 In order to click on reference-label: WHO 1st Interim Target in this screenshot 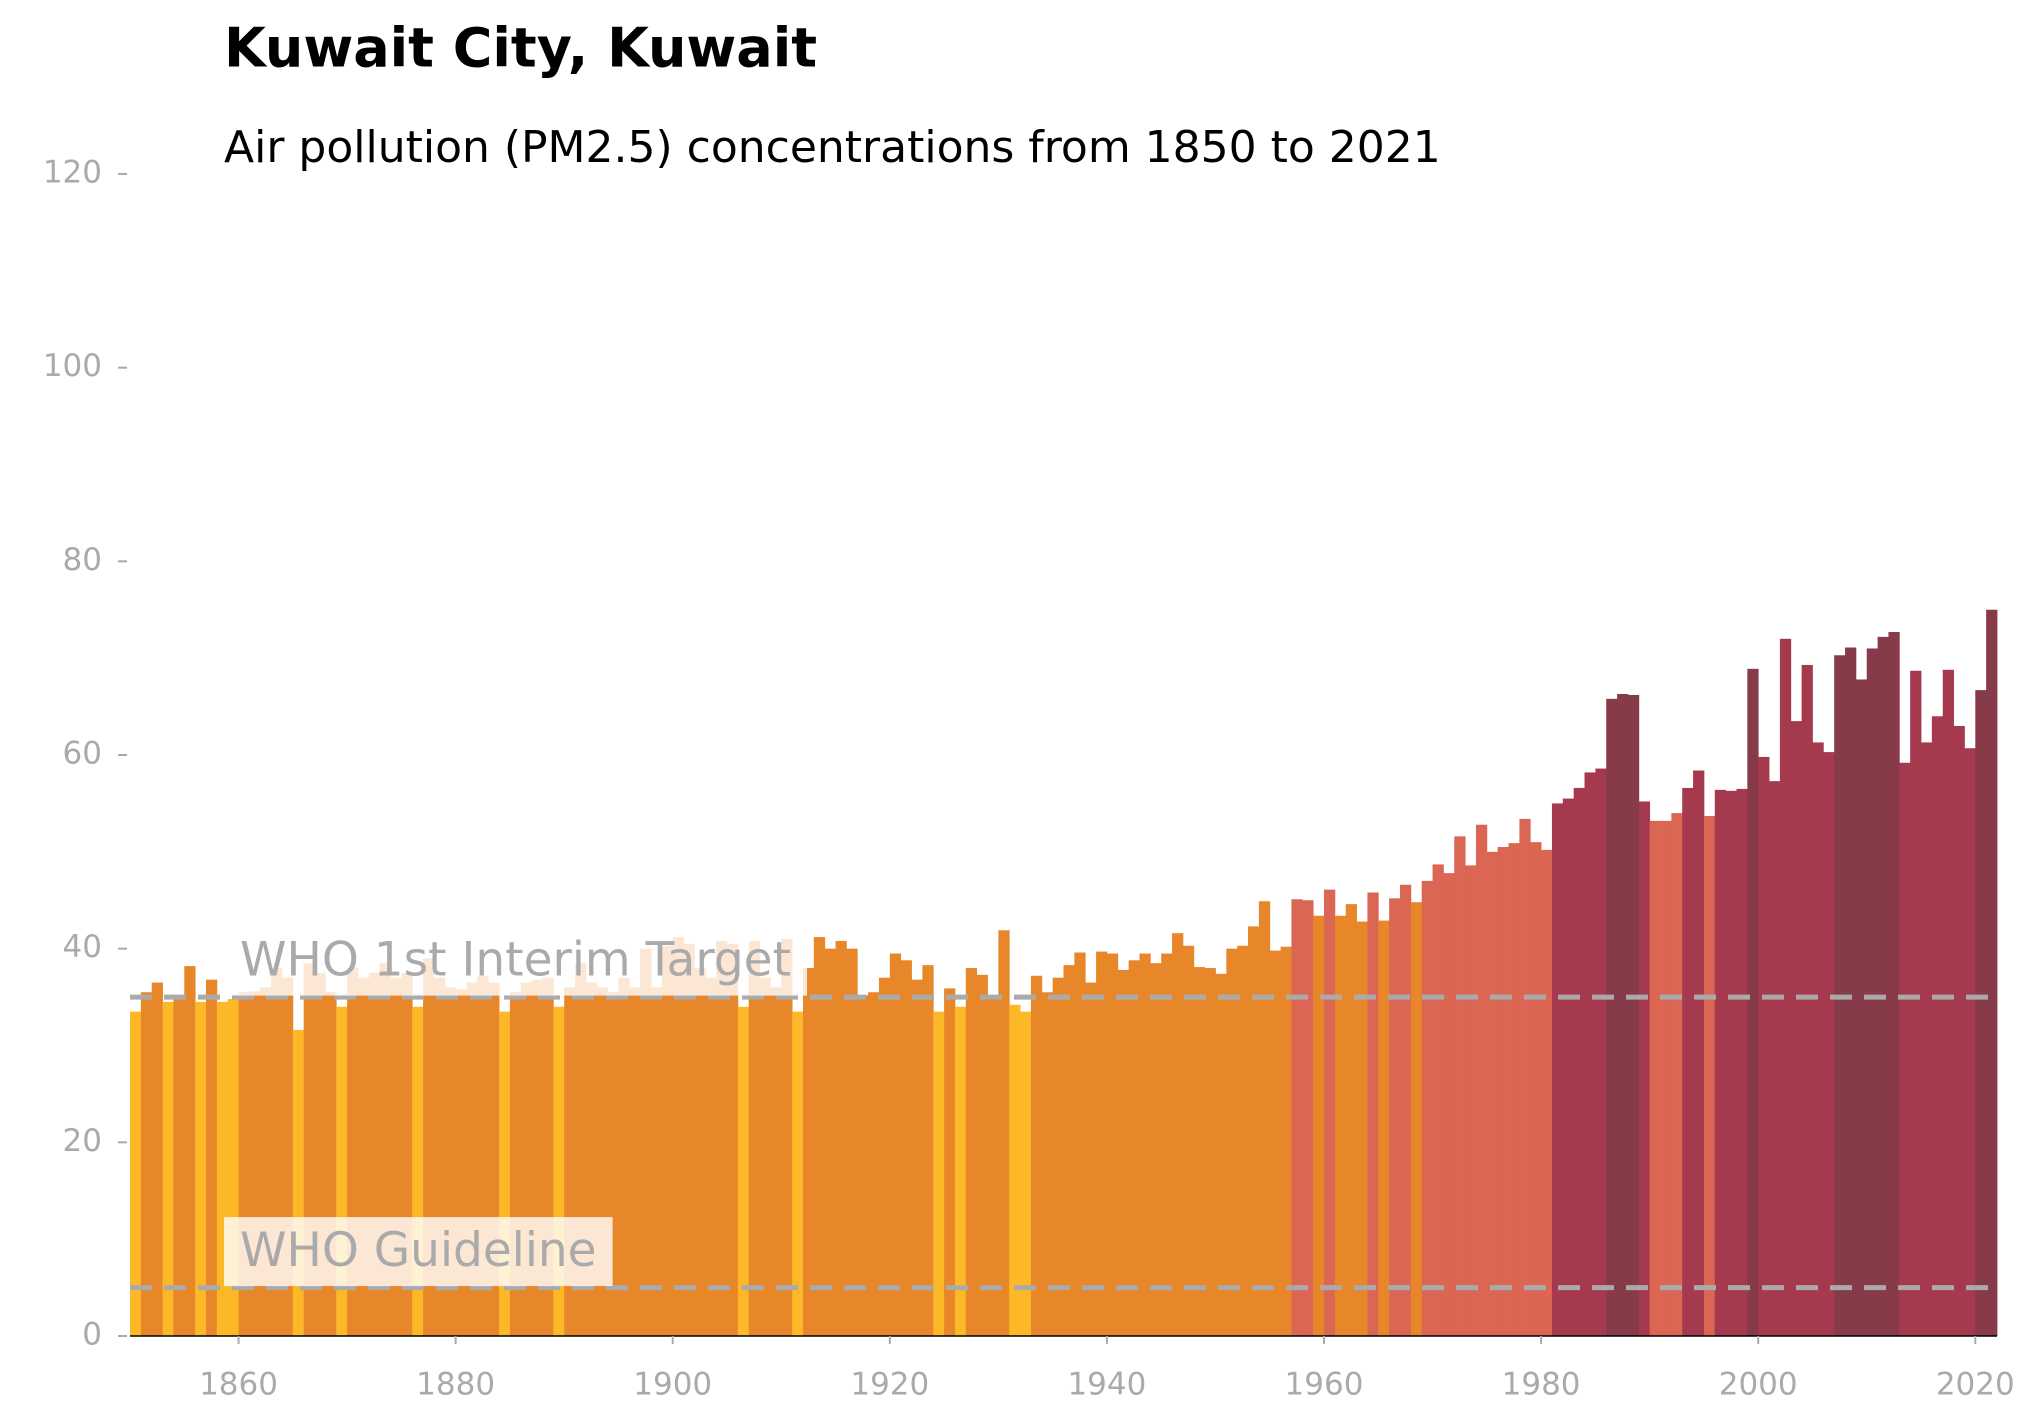, I will do `click(515, 960)`.